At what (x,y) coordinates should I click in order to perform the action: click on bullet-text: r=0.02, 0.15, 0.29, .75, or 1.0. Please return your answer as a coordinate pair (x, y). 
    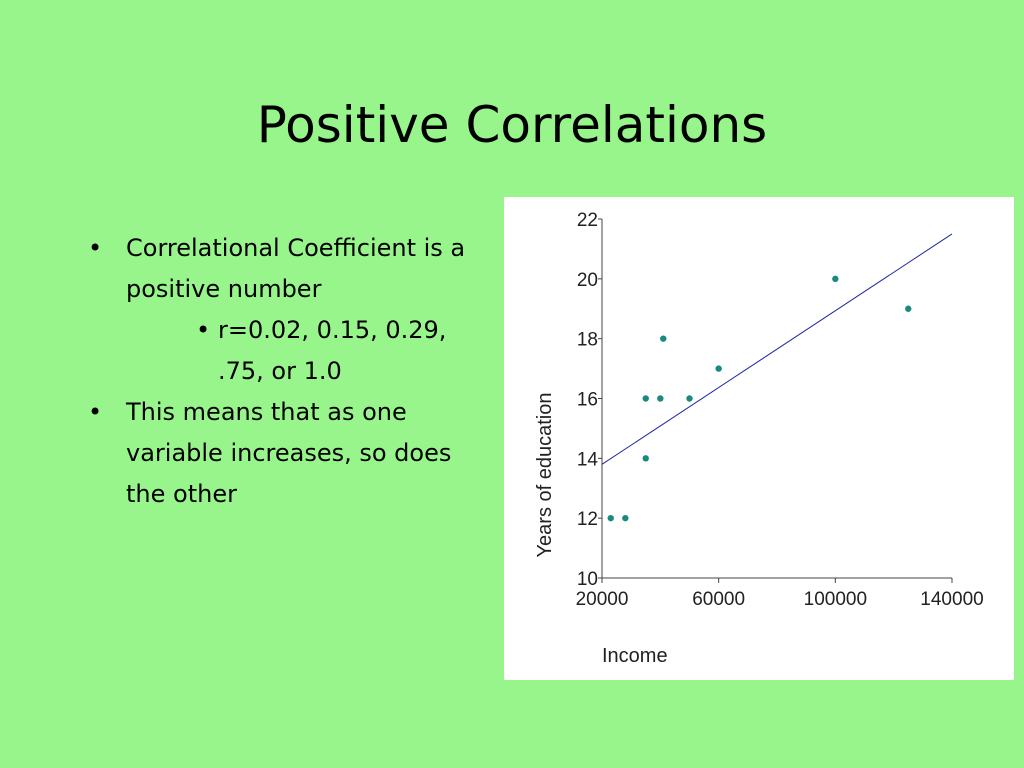
    Looking at the image, I should click on (332, 350).